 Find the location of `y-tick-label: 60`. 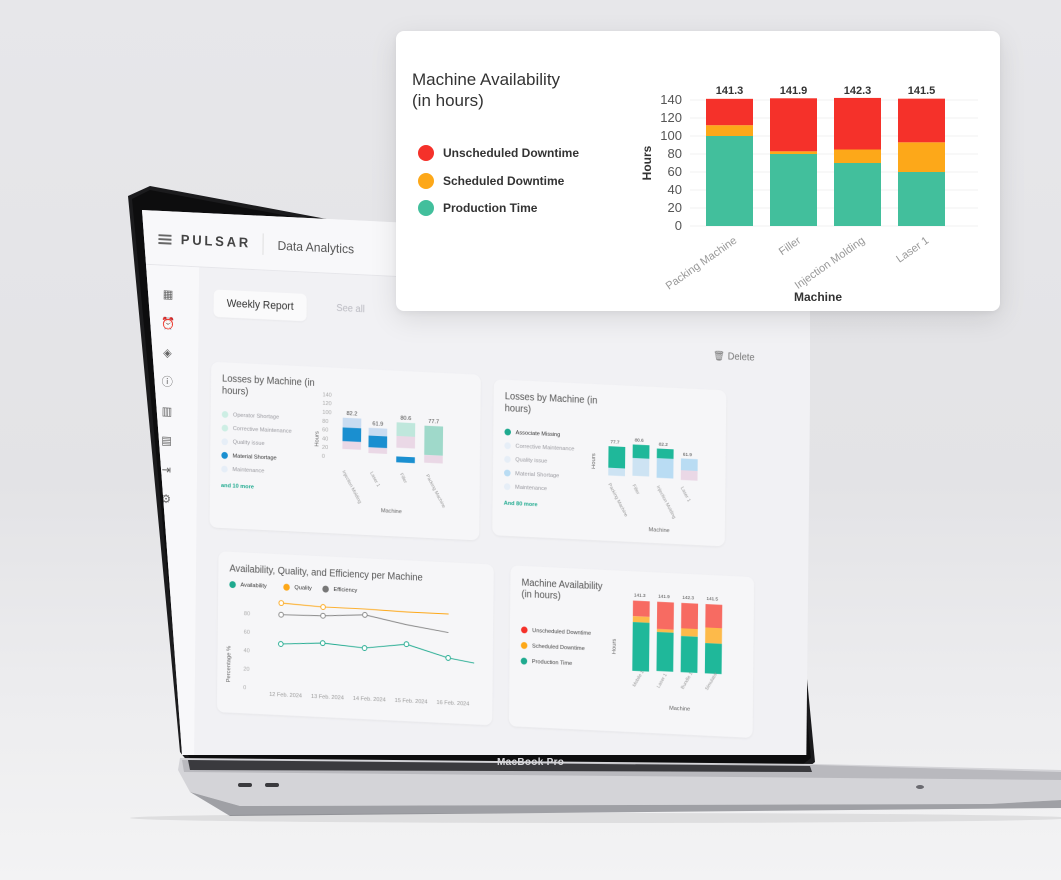

y-tick-label: 60 is located at coordinates (675, 171).